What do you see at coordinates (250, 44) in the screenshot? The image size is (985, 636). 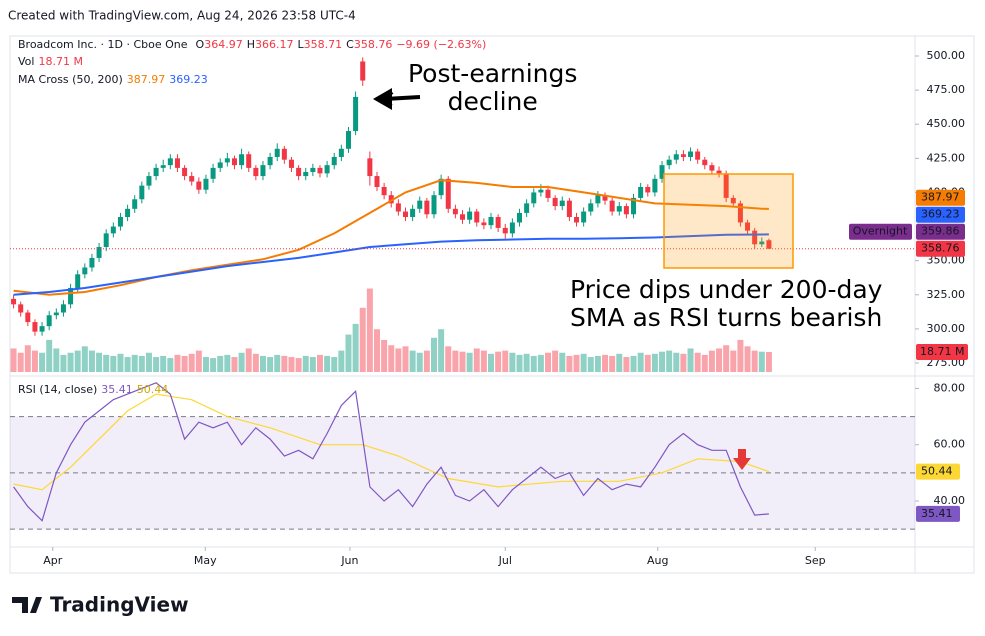 I see `ohlc-label: H` at bounding box center [250, 44].